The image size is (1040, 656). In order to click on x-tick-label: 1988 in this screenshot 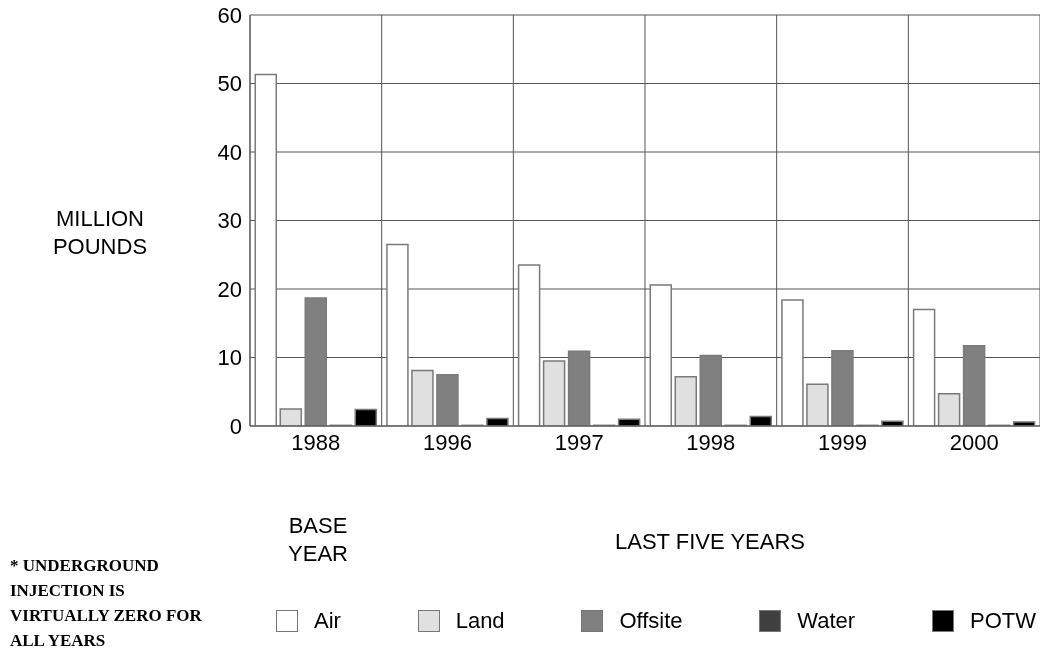, I will do `click(316, 442)`.